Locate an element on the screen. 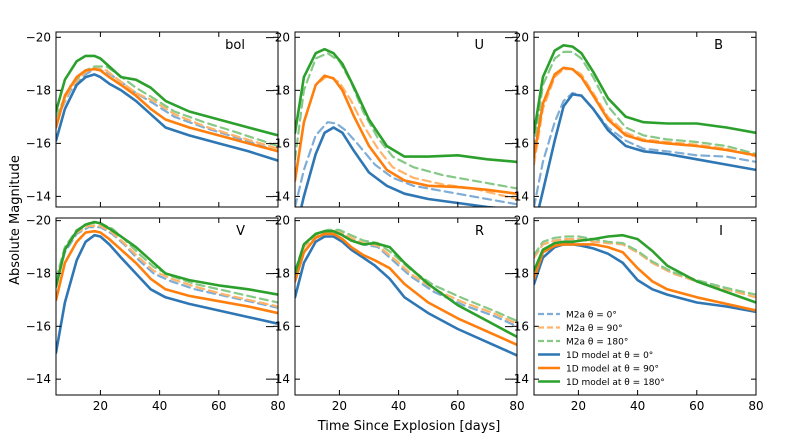  panel-title: bol is located at coordinates (235, 45).